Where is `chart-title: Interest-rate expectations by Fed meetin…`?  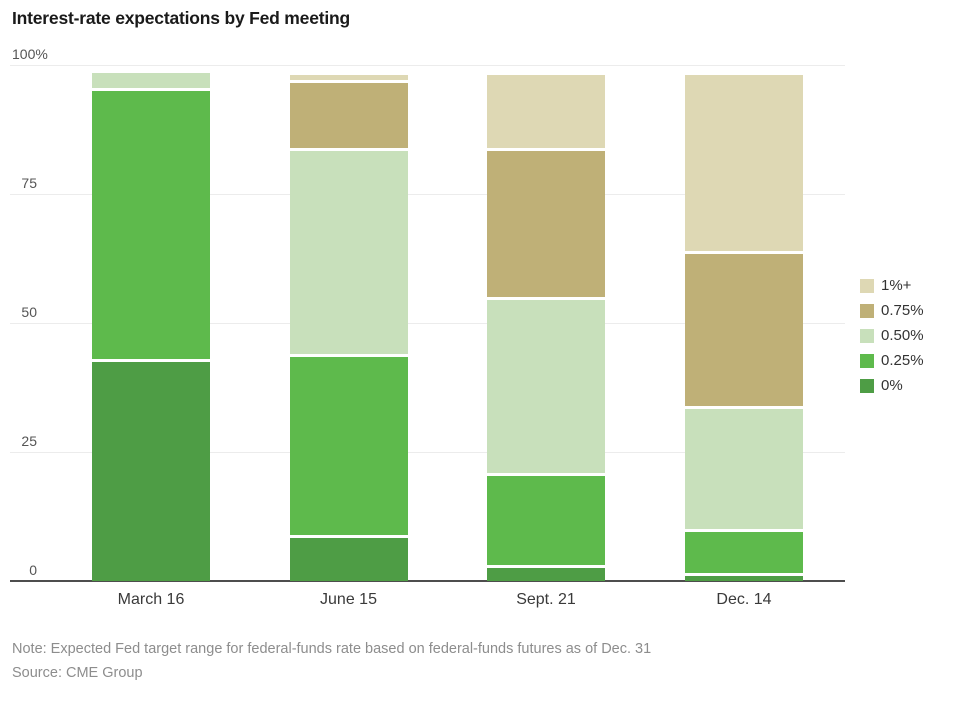 chart-title: Interest-rate expectations by Fed meetin… is located at coordinates (181, 18).